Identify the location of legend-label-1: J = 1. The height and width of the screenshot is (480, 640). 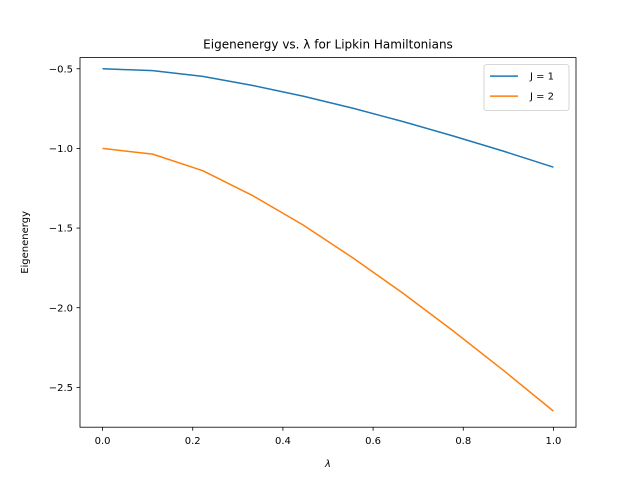
(541, 77).